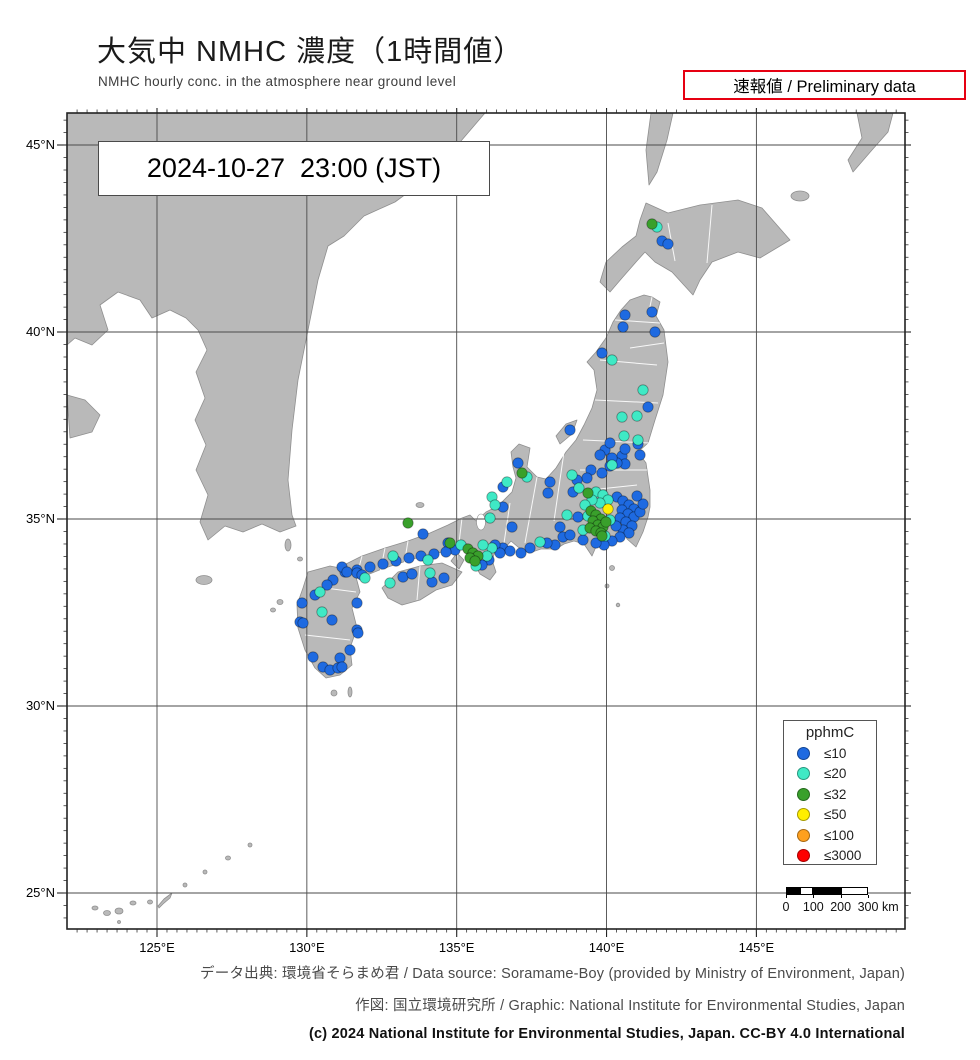 Image resolution: width=980 pixels, height=1060 pixels. I want to click on legend-entry: ≤10, so click(830, 753).